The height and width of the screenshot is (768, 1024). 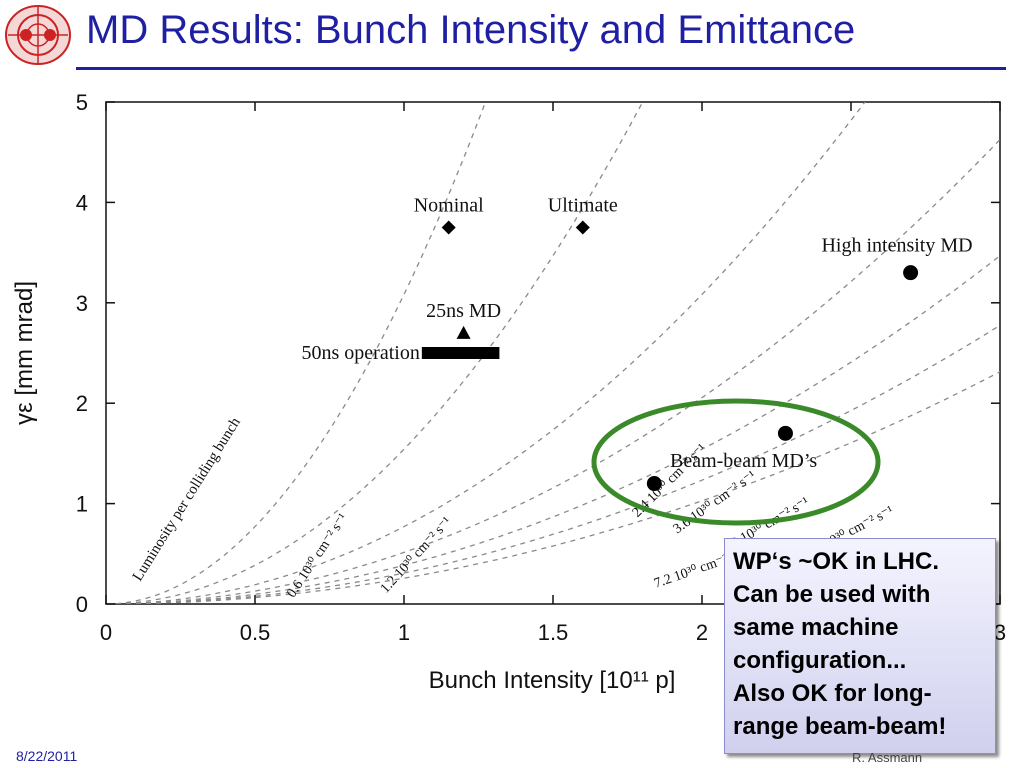 What do you see at coordinates (541, 68) in the screenshot?
I see `title-underline` at bounding box center [541, 68].